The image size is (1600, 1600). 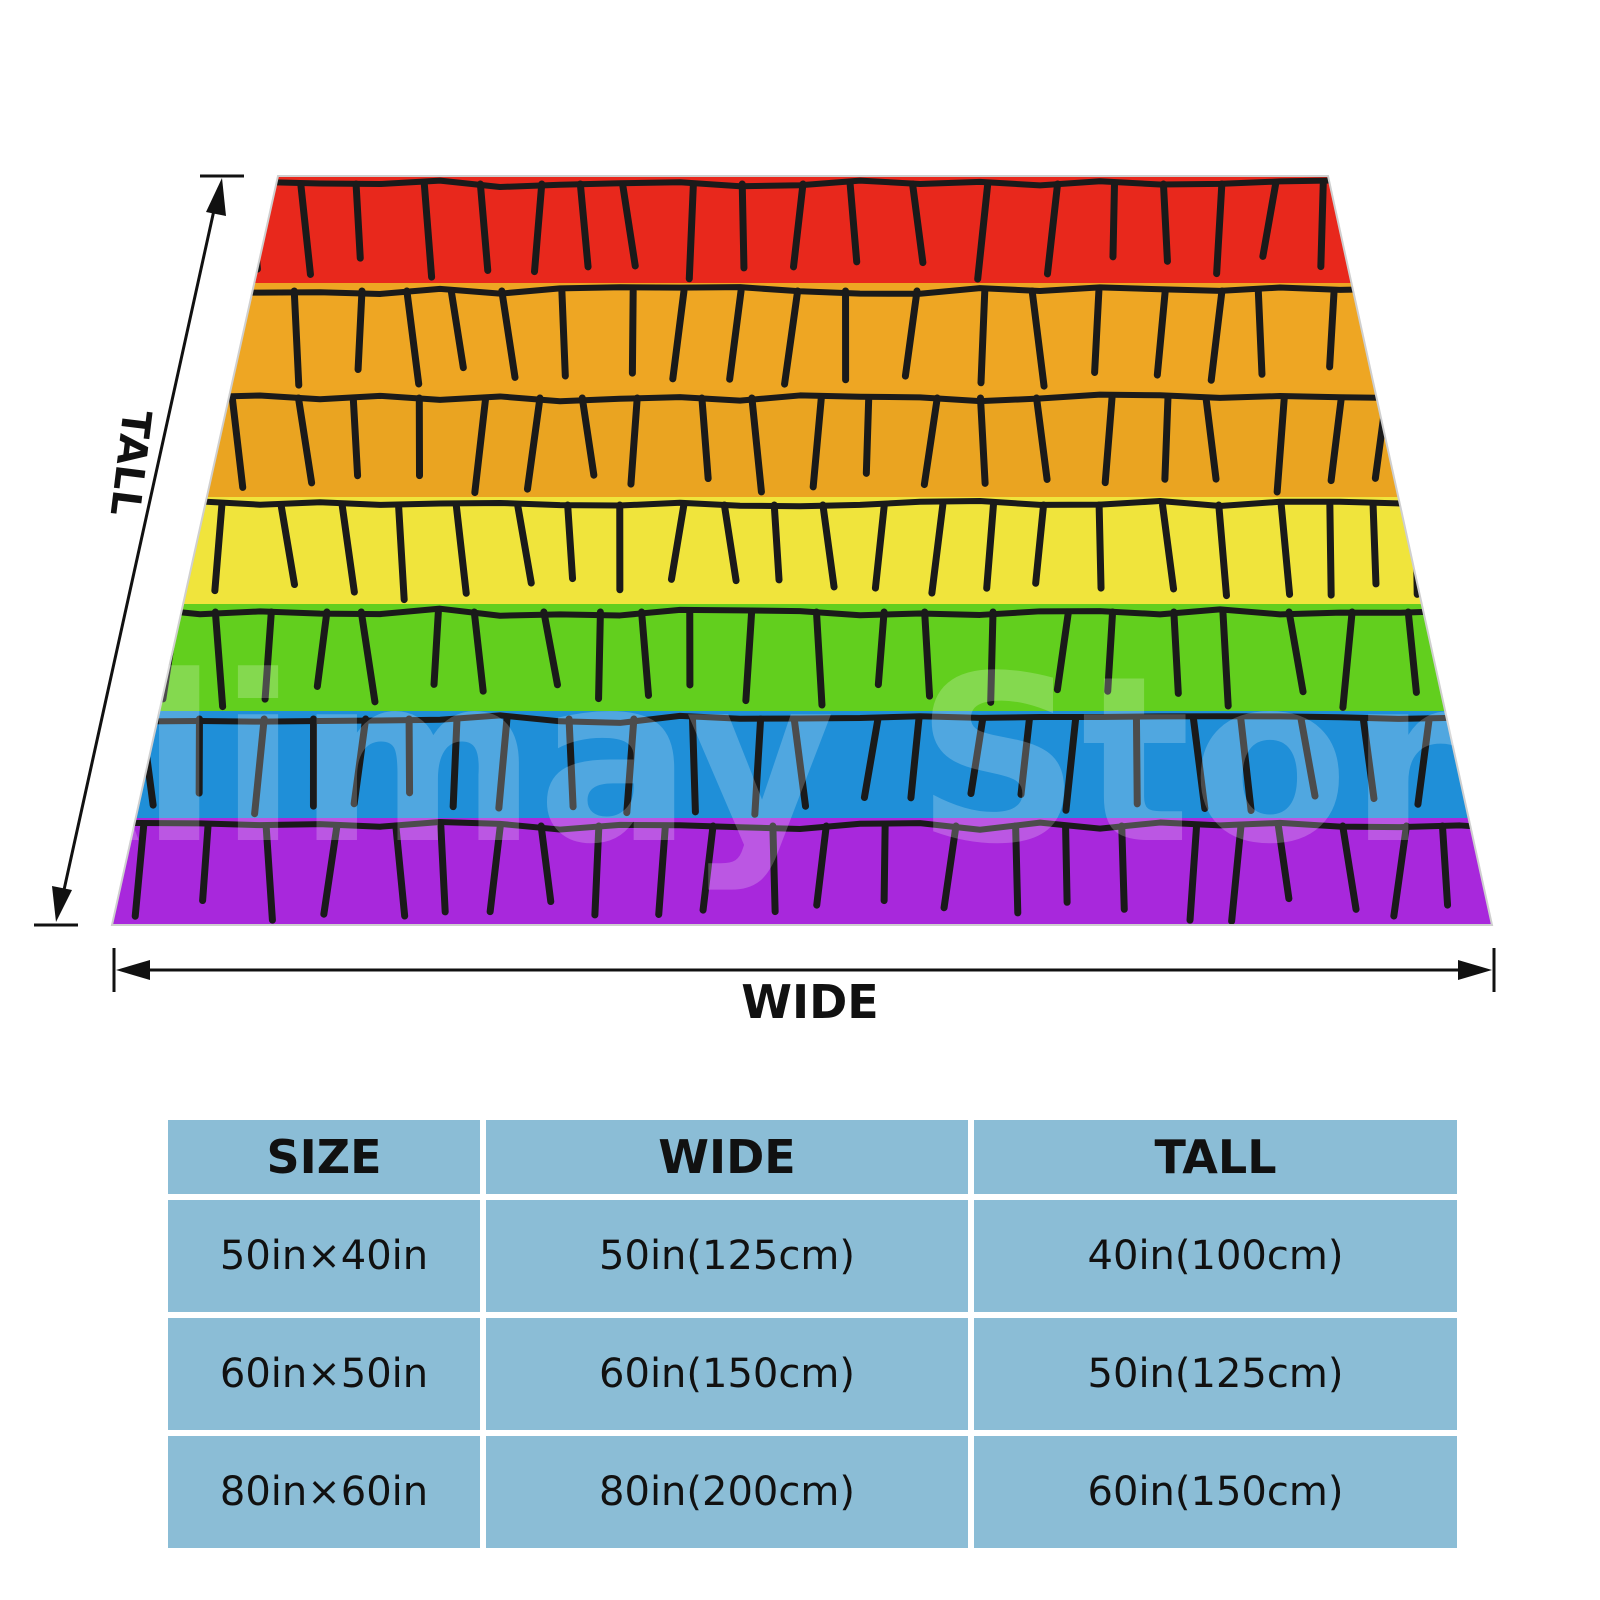 I want to click on table-row: 80in×60in 80in(200cm) 60in(150cm), so click(x=812, y=1492).